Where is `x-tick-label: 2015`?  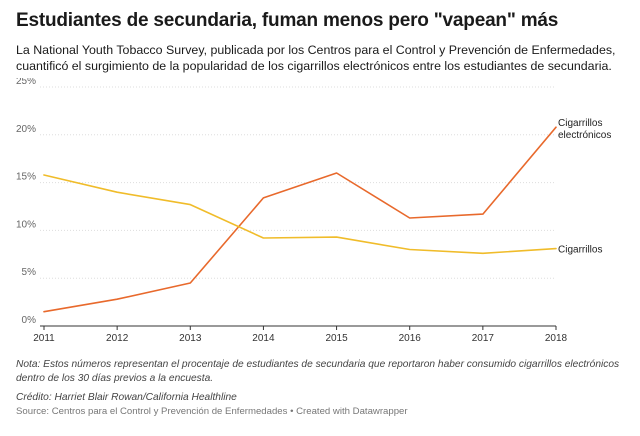 x-tick-label: 2015 is located at coordinates (336, 338).